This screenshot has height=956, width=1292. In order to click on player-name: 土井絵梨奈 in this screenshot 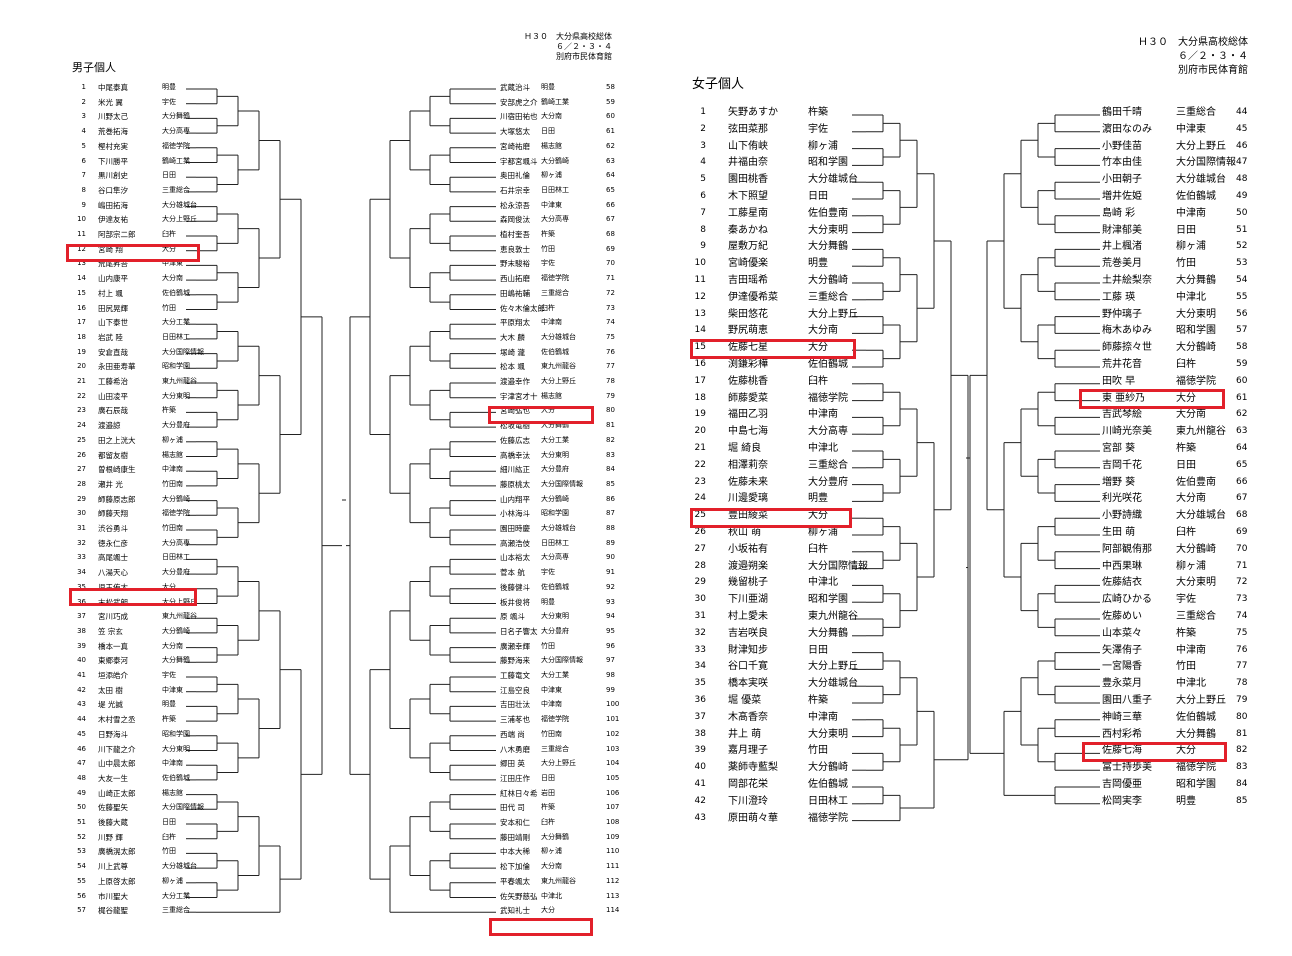, I will do `click(1127, 280)`.